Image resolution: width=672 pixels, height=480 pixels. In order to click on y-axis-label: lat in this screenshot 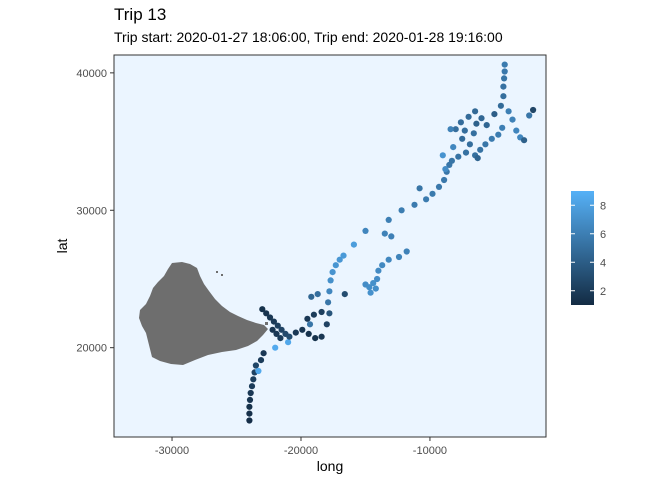, I will do `click(62, 246)`.